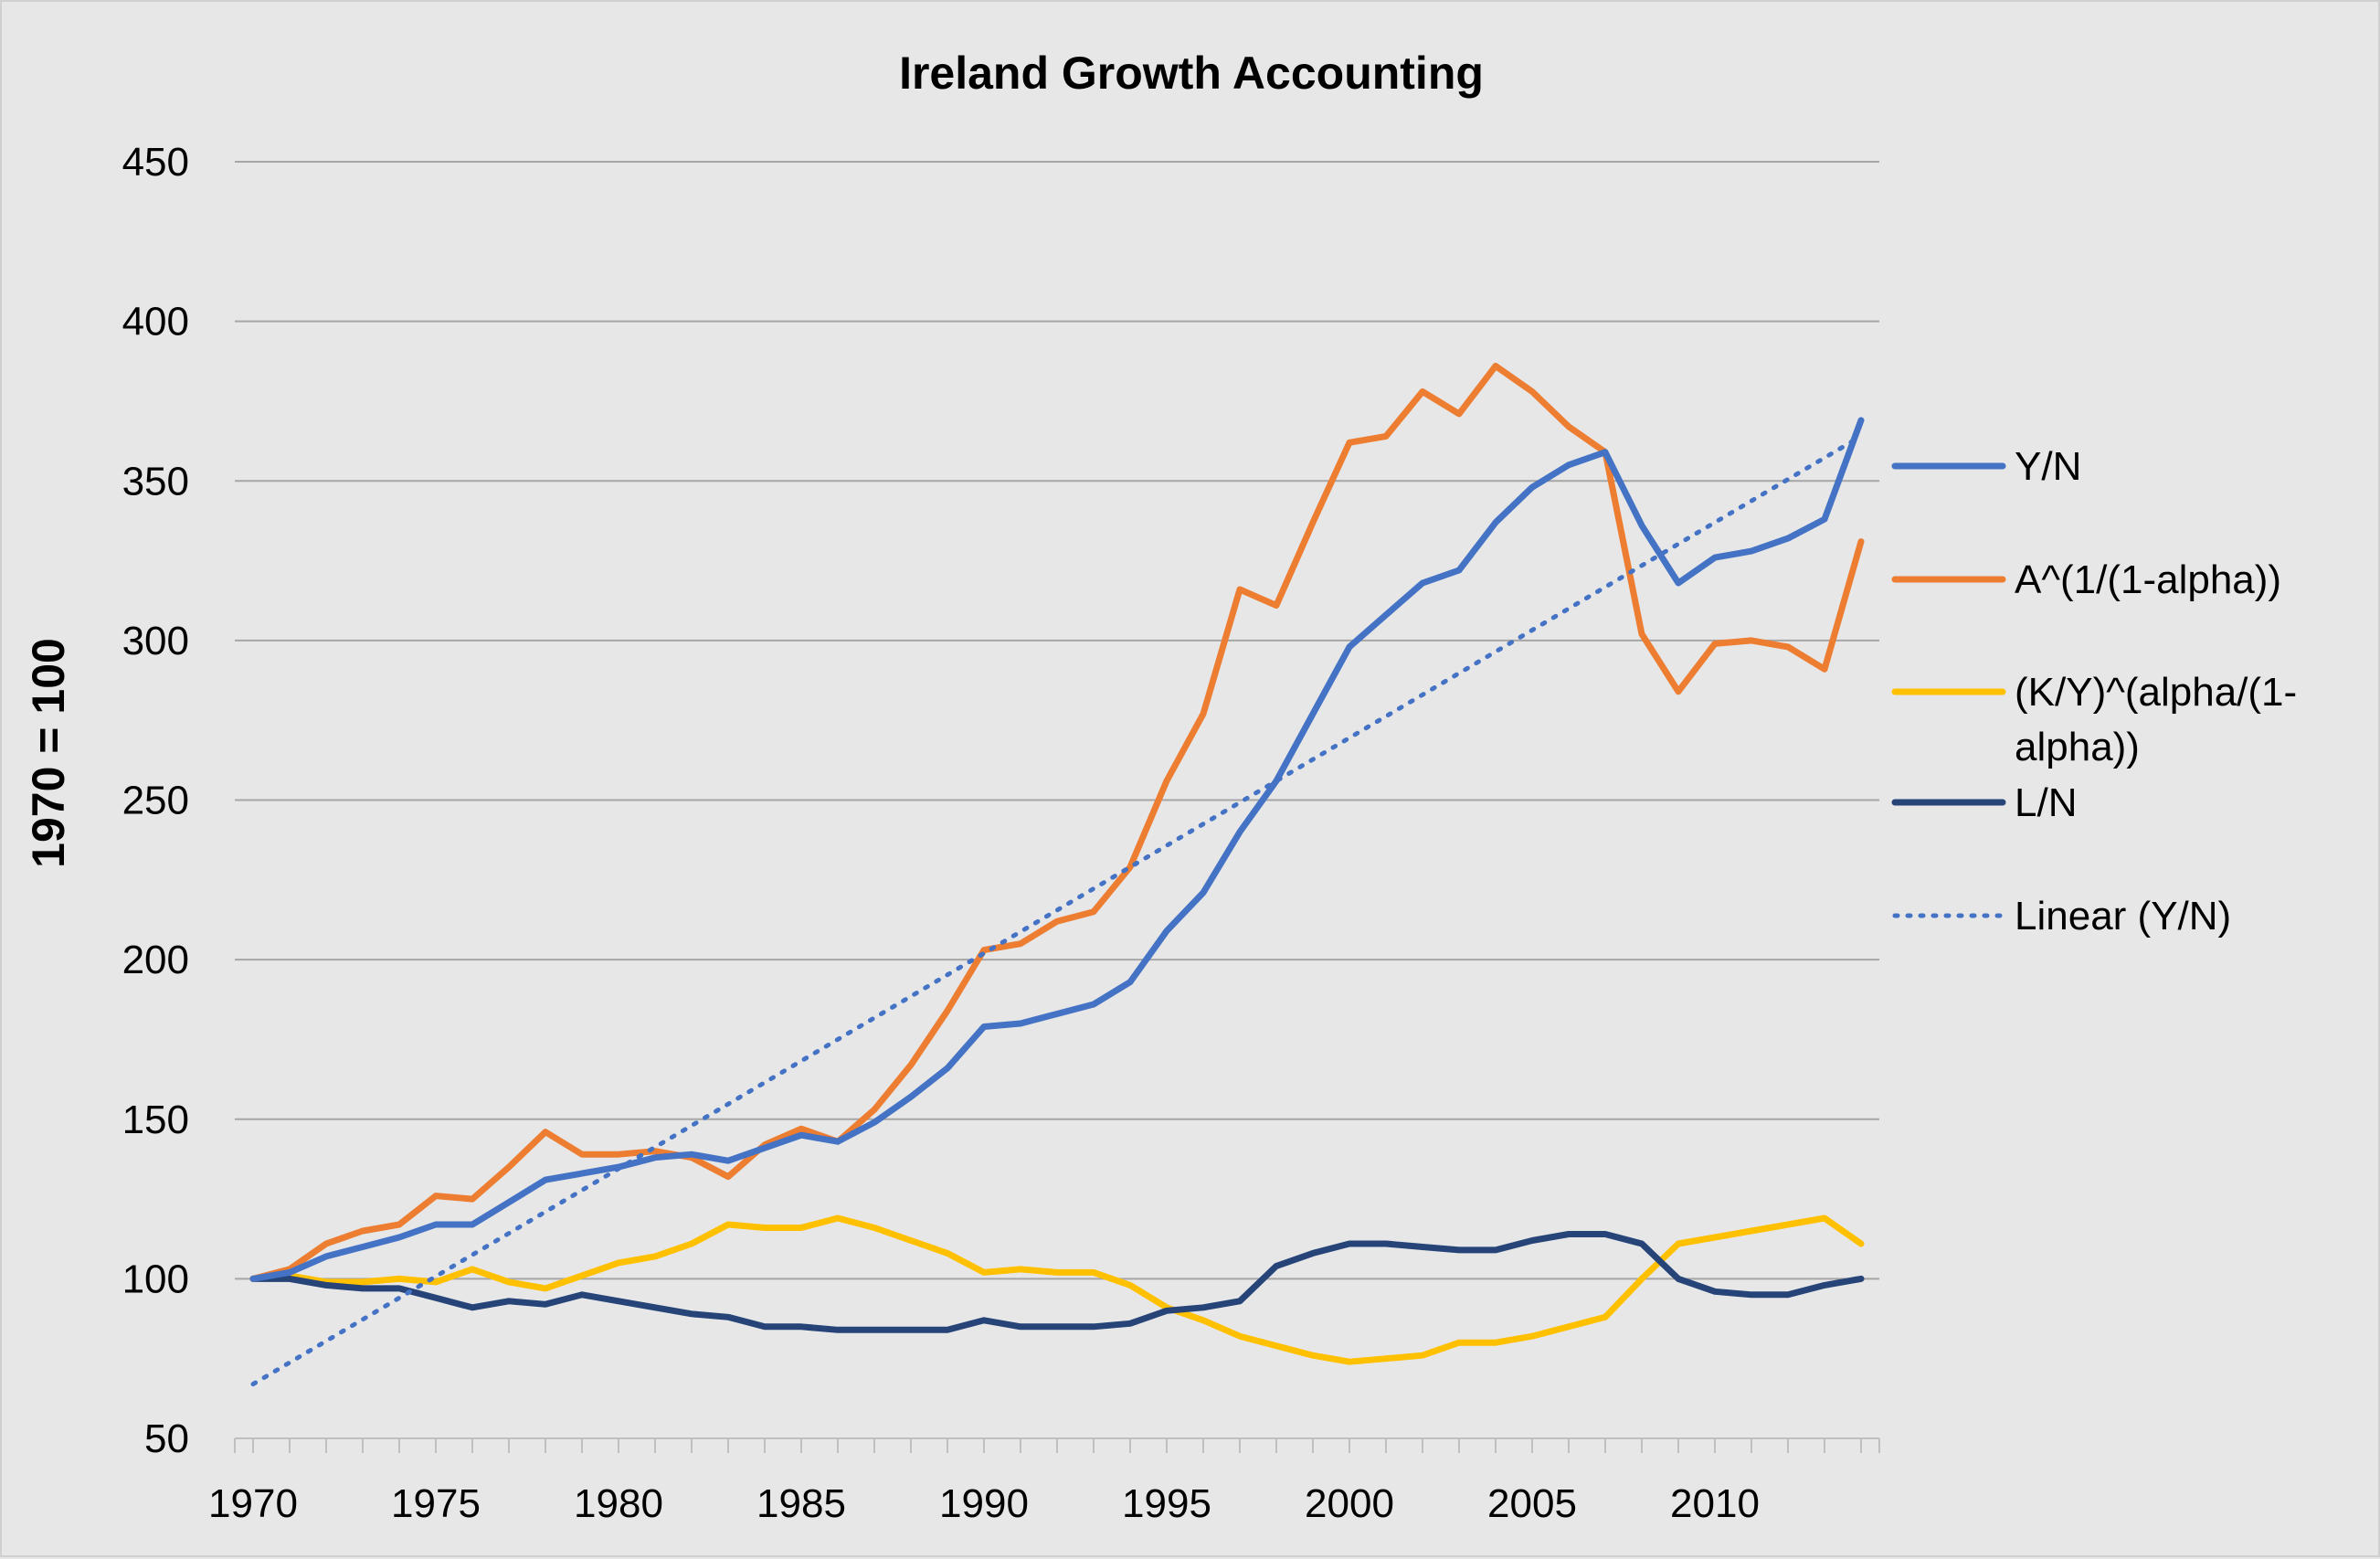 The width and height of the screenshot is (2380, 1559). What do you see at coordinates (2156, 720) in the screenshot?
I see `legend-label: (K/Y)^(alpha/(1- alpha))` at bounding box center [2156, 720].